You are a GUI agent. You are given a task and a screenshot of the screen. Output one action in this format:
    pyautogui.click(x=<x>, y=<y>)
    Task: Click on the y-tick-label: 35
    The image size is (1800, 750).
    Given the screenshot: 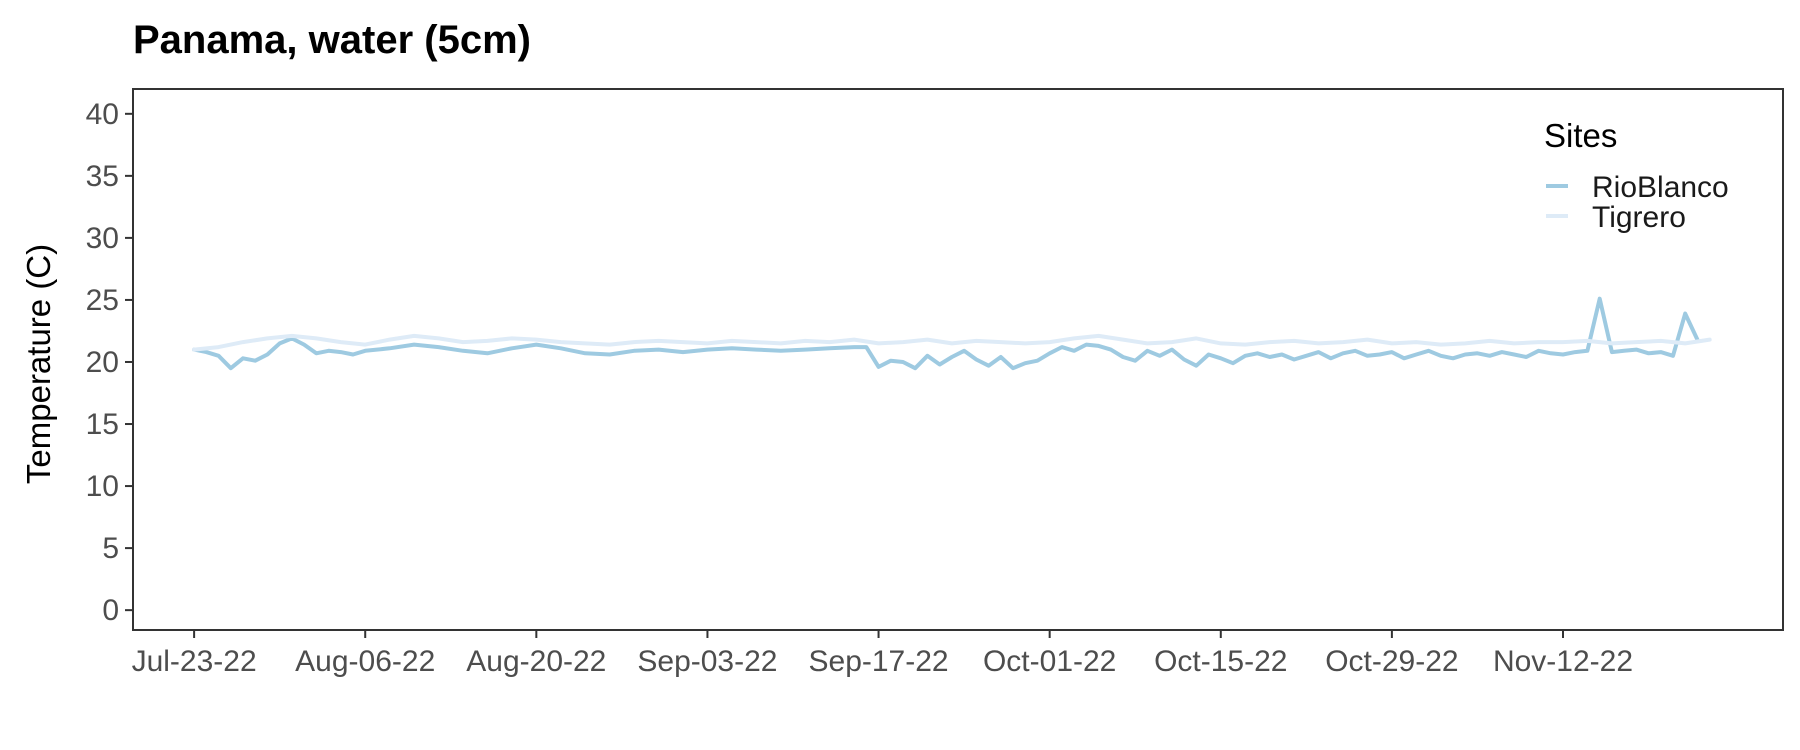 What is the action you would take?
    pyautogui.click(x=102, y=176)
    